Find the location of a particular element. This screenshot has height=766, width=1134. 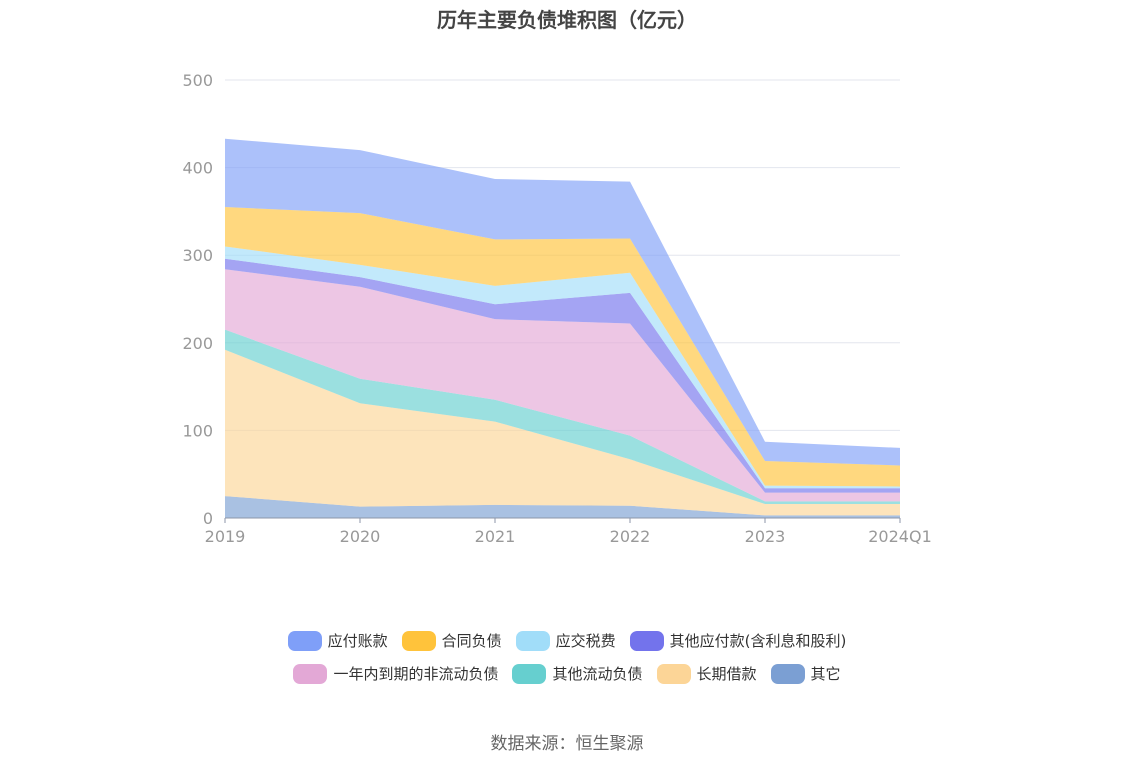

y-tick-label: 100 is located at coordinates (197, 430).